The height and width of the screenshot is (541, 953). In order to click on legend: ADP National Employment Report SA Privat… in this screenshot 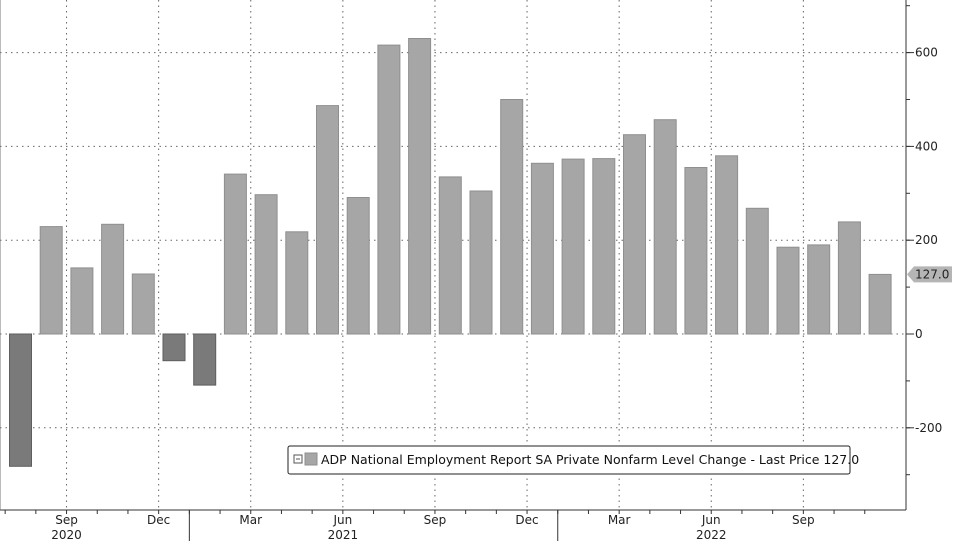, I will do `click(573, 460)`.